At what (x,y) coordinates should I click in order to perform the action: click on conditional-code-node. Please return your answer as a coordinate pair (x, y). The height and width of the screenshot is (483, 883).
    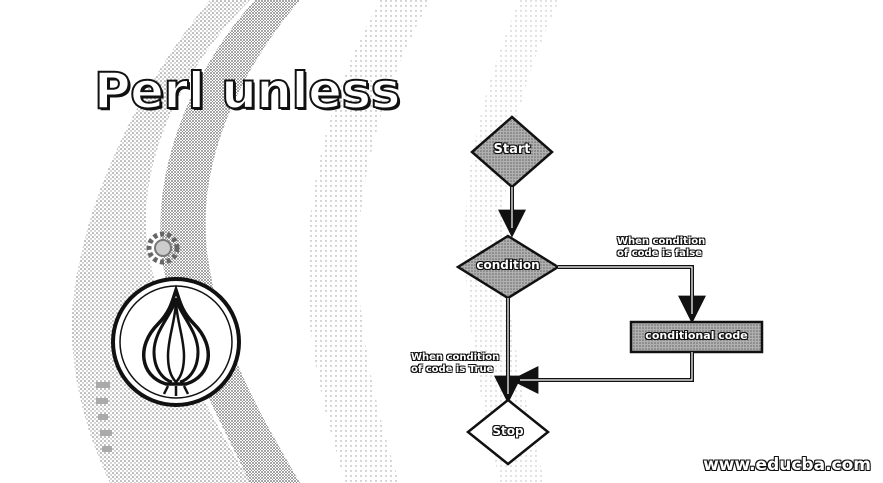
    Looking at the image, I should click on (696, 337).